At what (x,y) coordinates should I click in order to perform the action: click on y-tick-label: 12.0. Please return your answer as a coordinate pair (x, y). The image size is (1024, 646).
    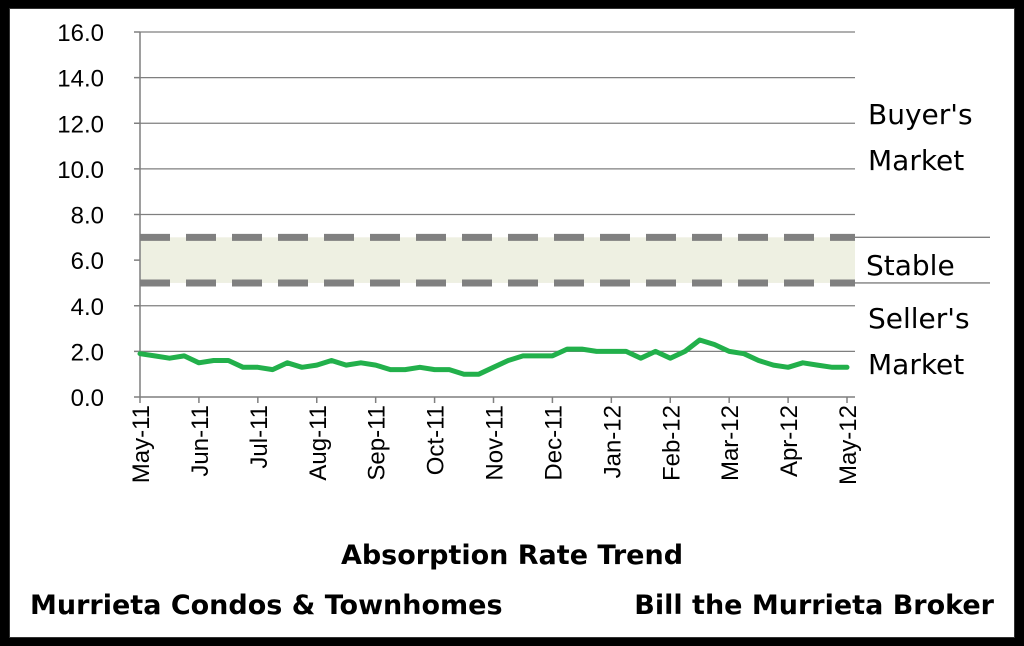
    Looking at the image, I should click on (80, 124).